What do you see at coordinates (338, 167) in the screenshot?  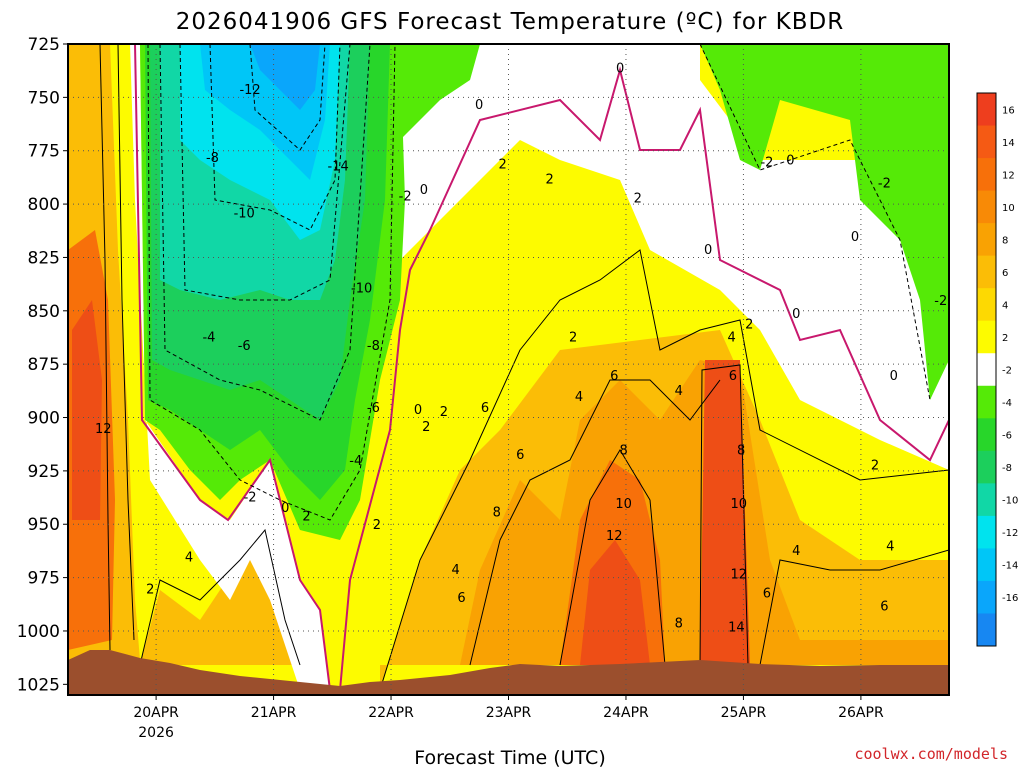 I see `contour-label: -14` at bounding box center [338, 167].